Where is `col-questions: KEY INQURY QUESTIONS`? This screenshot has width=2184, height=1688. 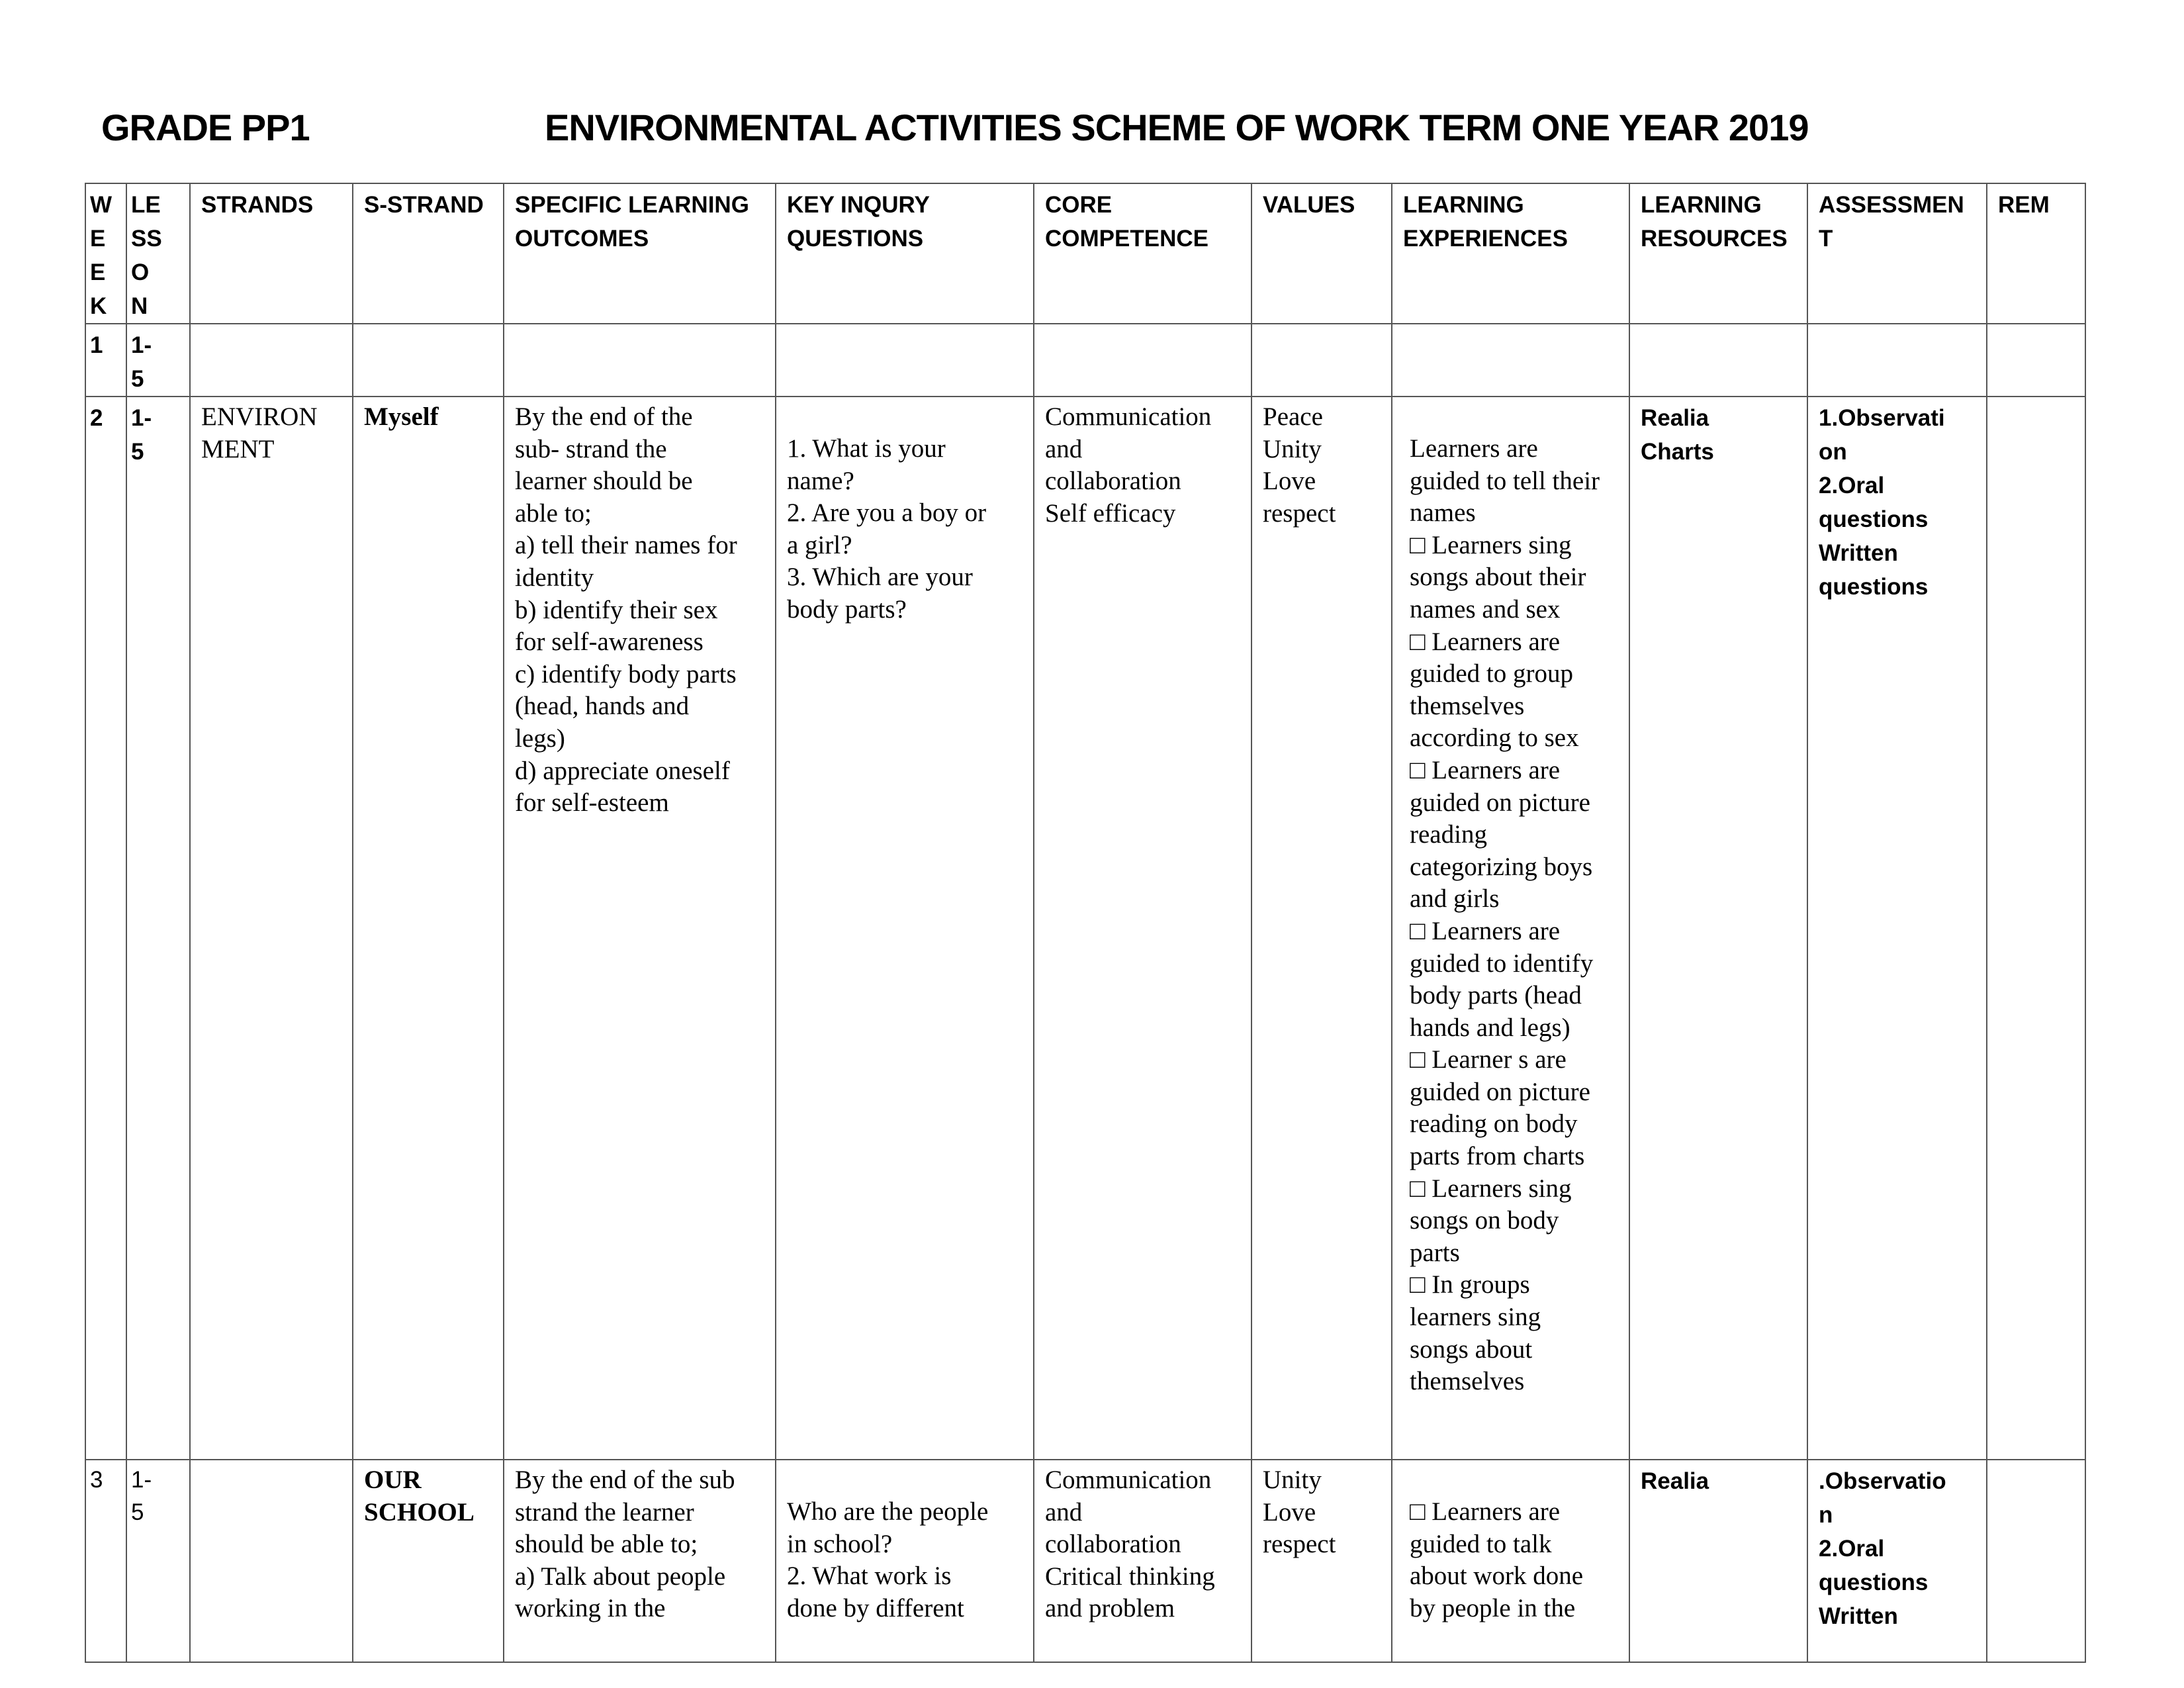 col-questions: KEY INQURY QUESTIONS is located at coordinates (904, 253).